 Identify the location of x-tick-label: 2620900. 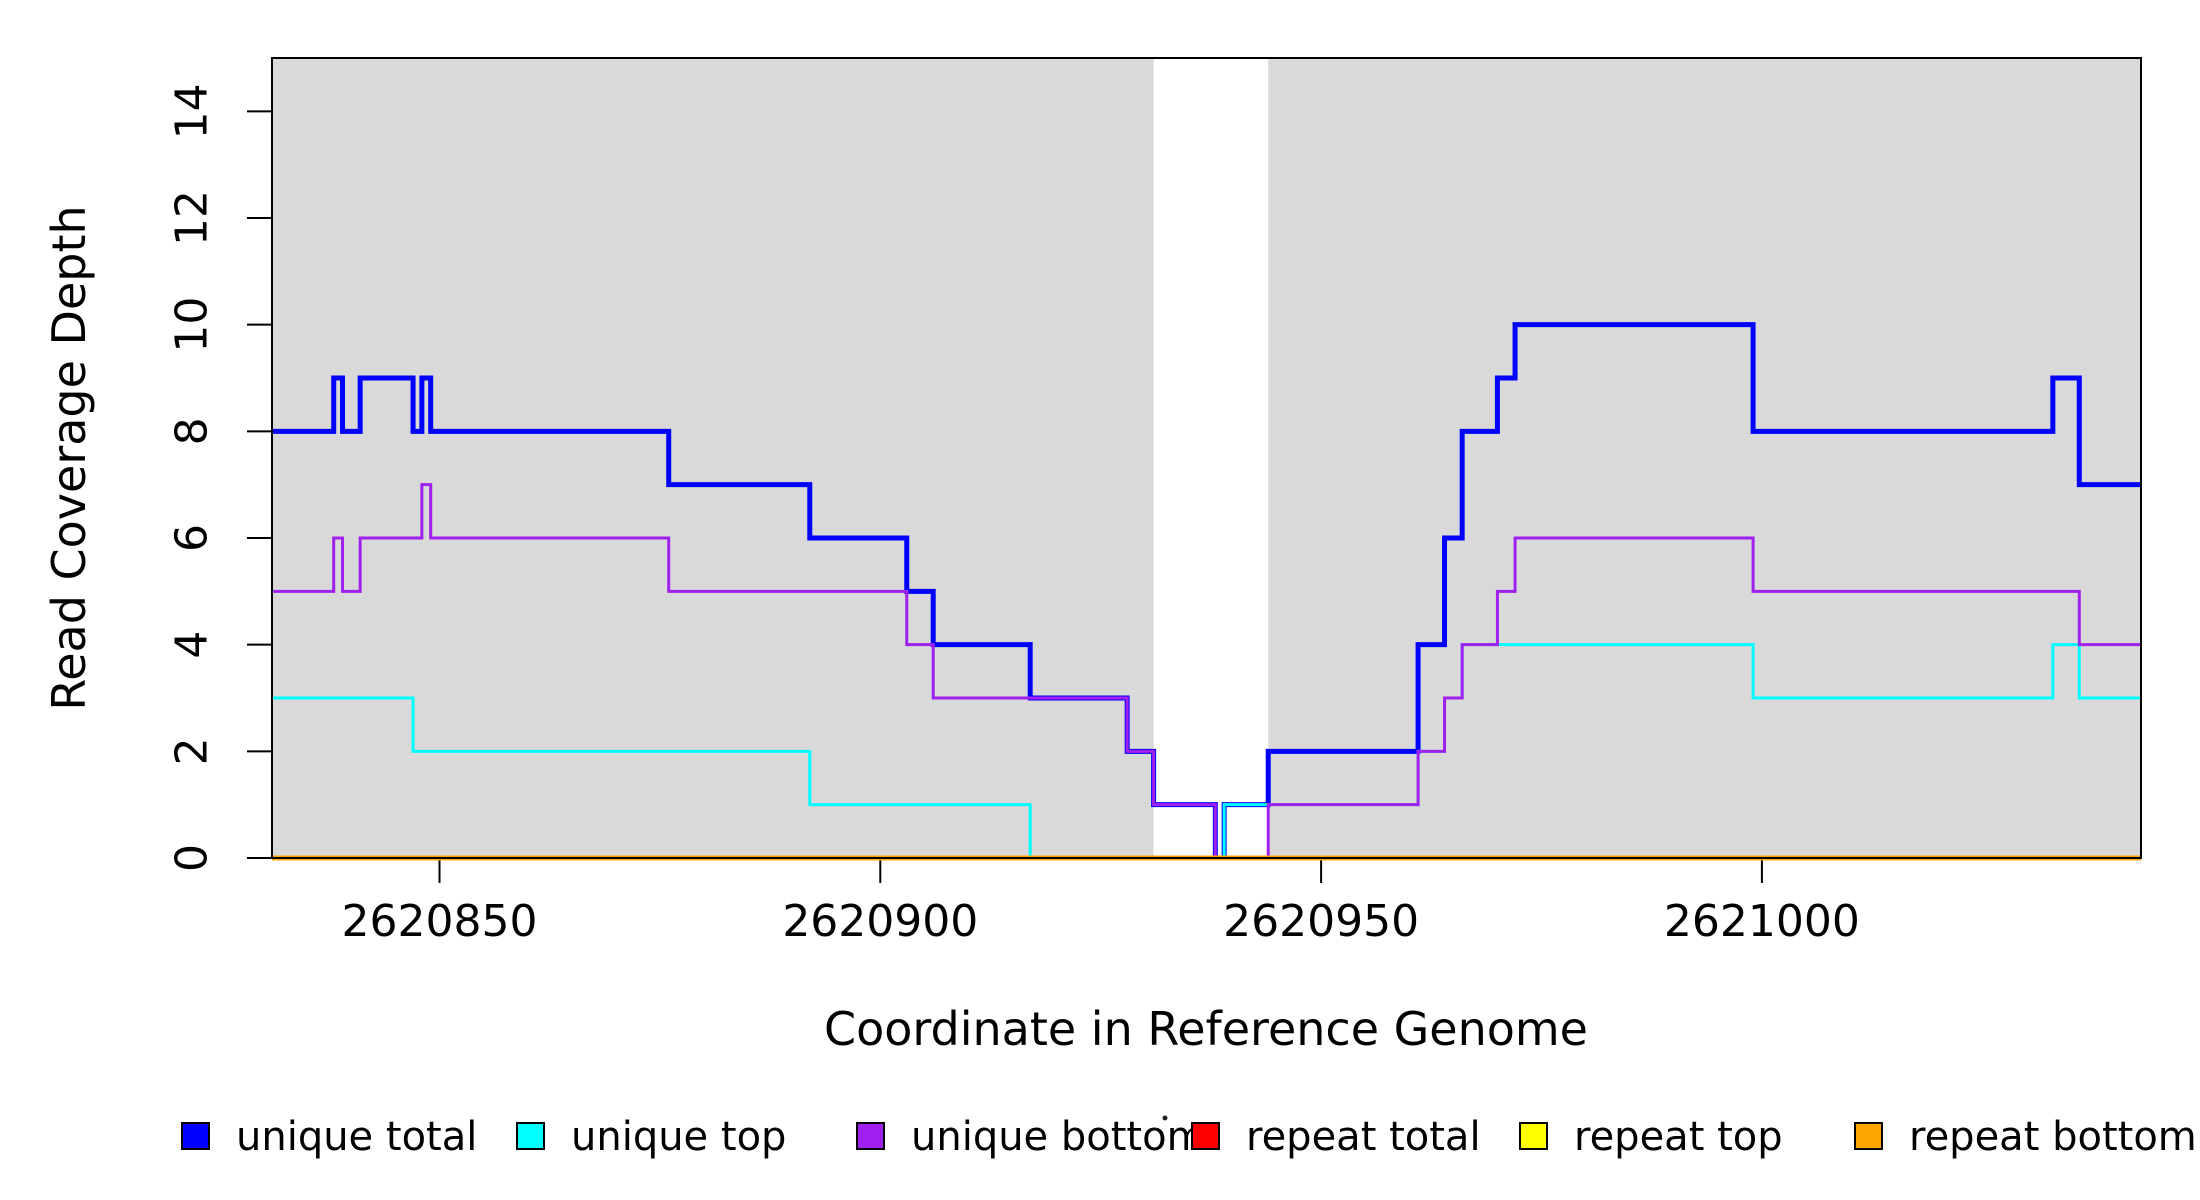
(880, 921).